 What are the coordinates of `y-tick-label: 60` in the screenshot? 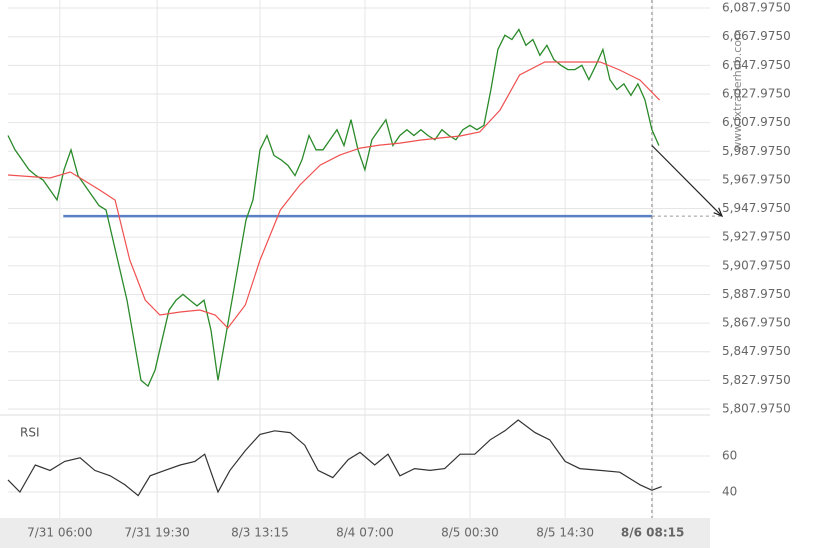 It's located at (729, 455).